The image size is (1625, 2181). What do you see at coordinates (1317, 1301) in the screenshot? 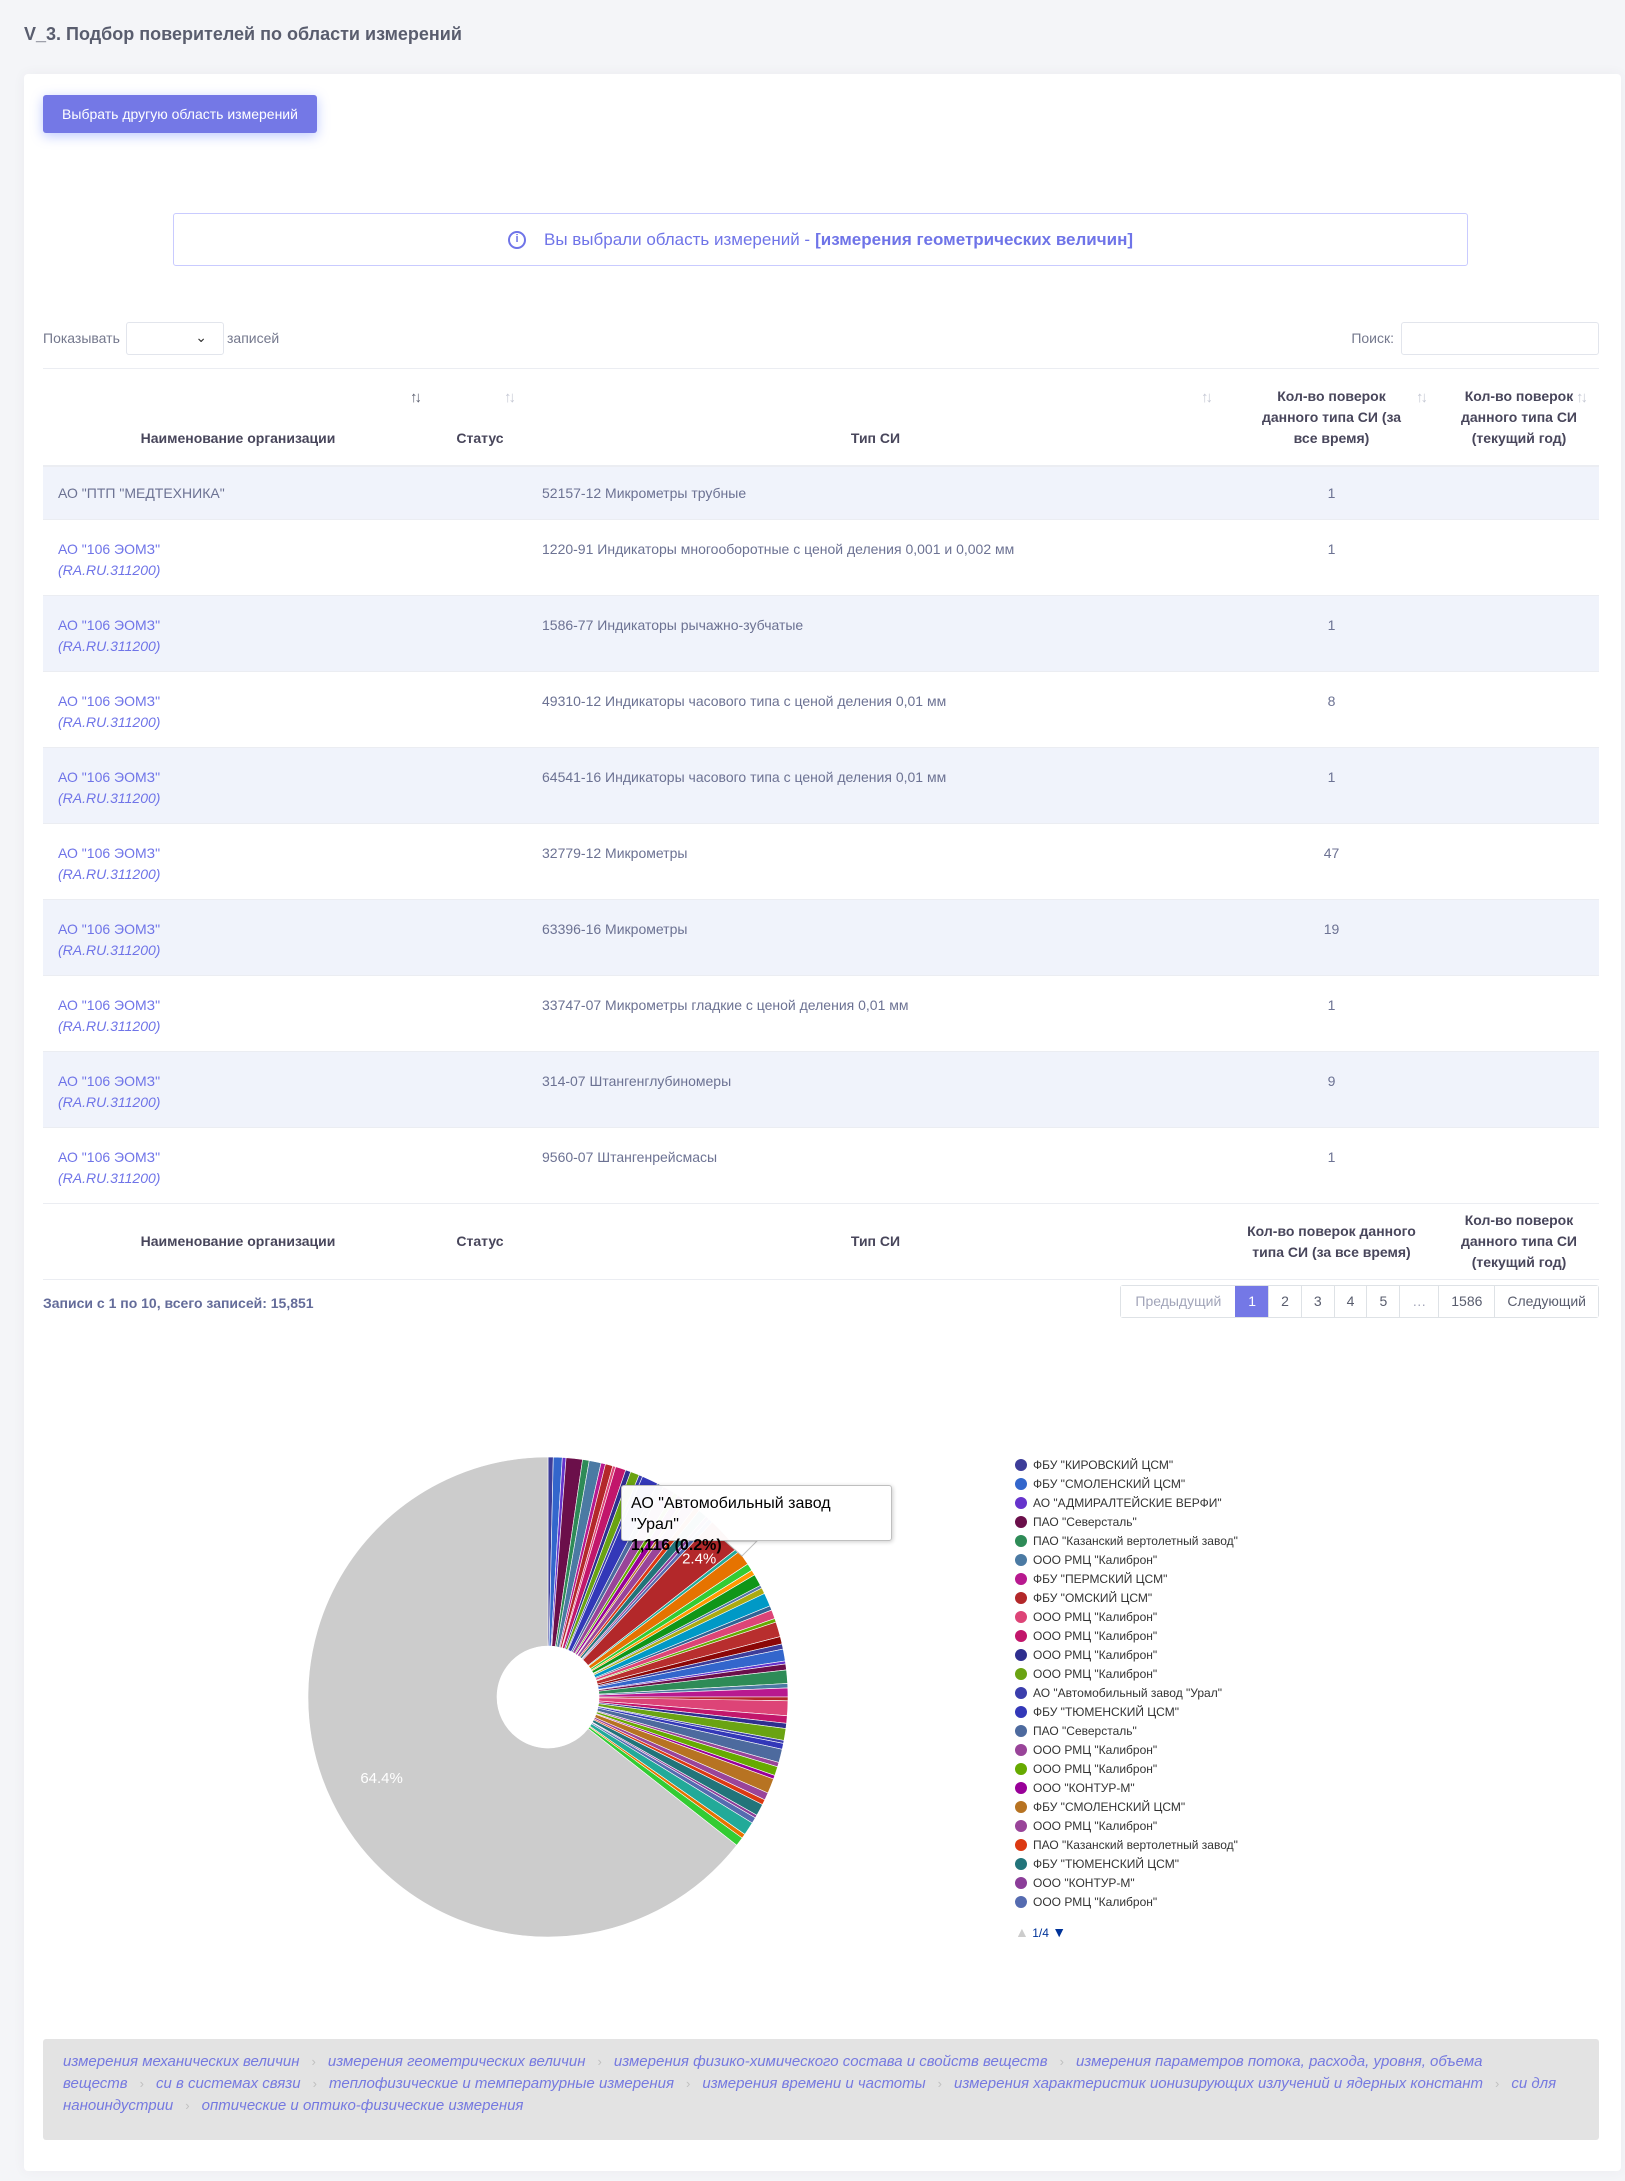
I see `page-button: 3` at bounding box center [1317, 1301].